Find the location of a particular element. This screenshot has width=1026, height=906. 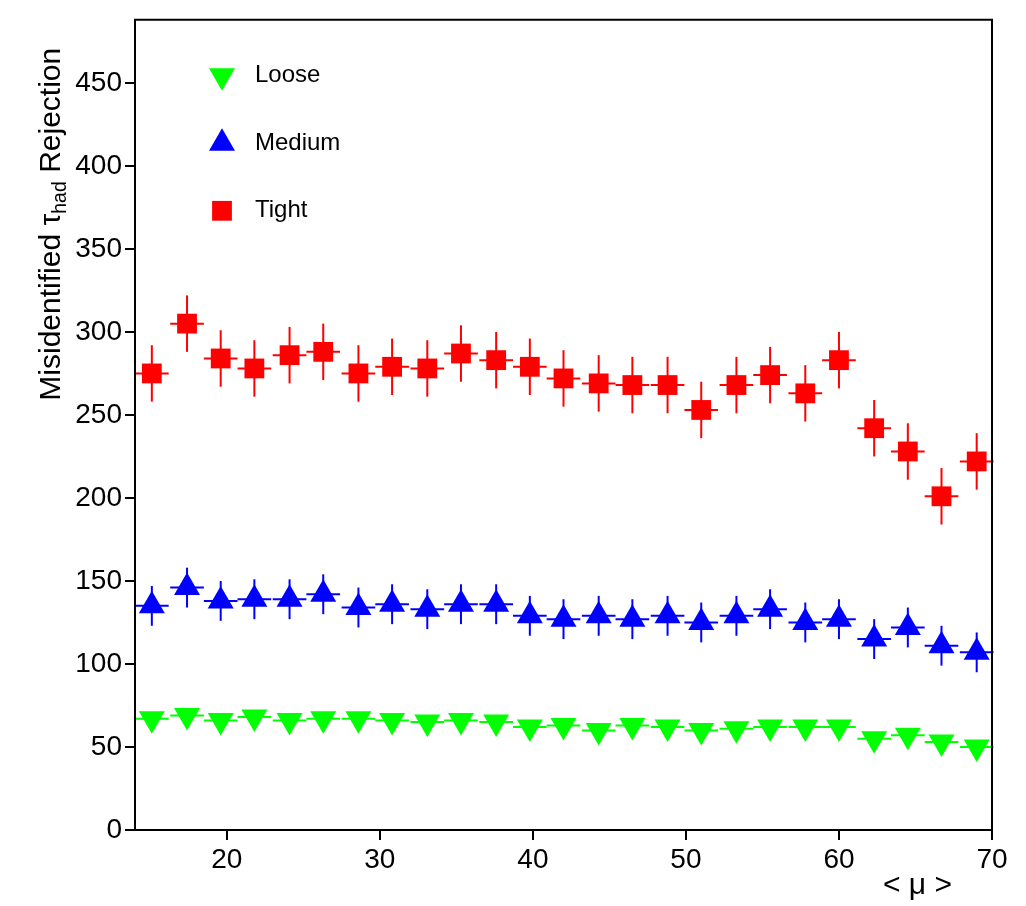

y-tick-label: 0 is located at coordinates (114, 828).